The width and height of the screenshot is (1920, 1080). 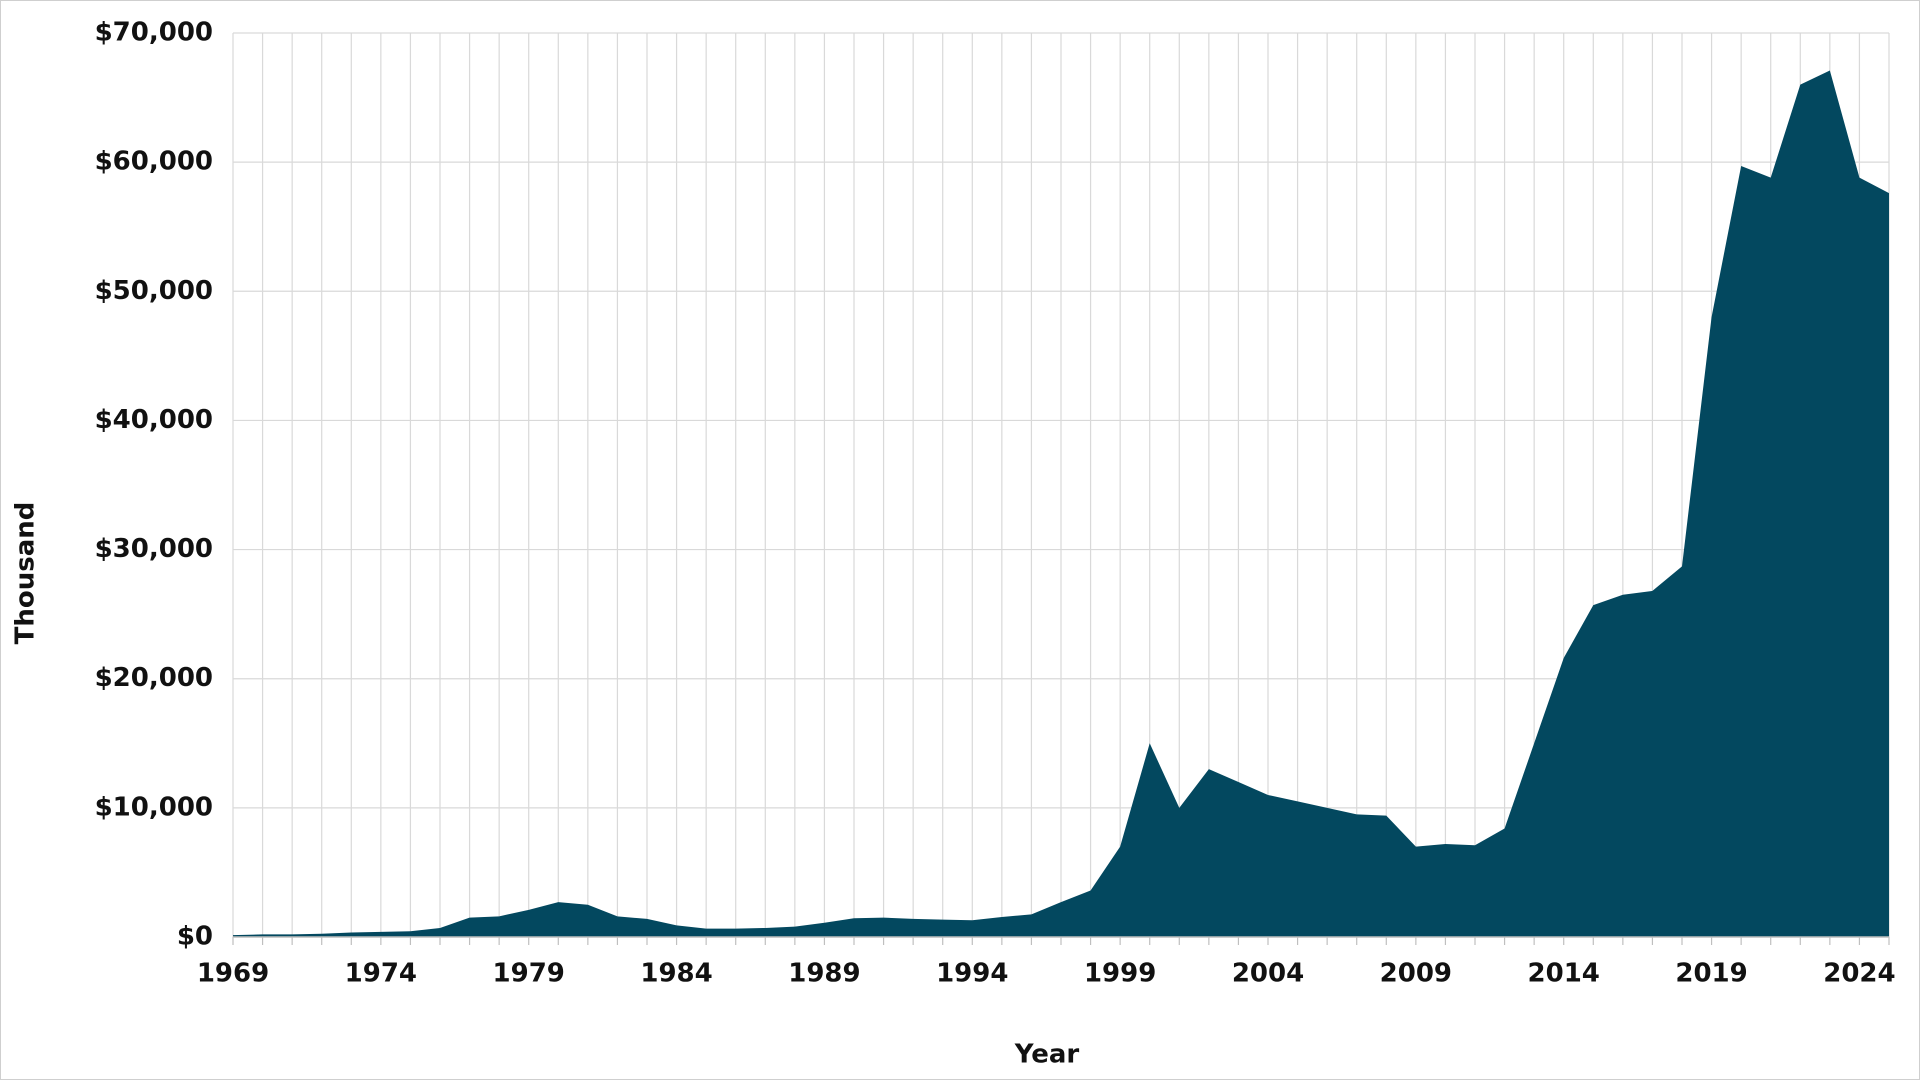 I want to click on y-tick-label: $50,000, so click(x=154, y=291).